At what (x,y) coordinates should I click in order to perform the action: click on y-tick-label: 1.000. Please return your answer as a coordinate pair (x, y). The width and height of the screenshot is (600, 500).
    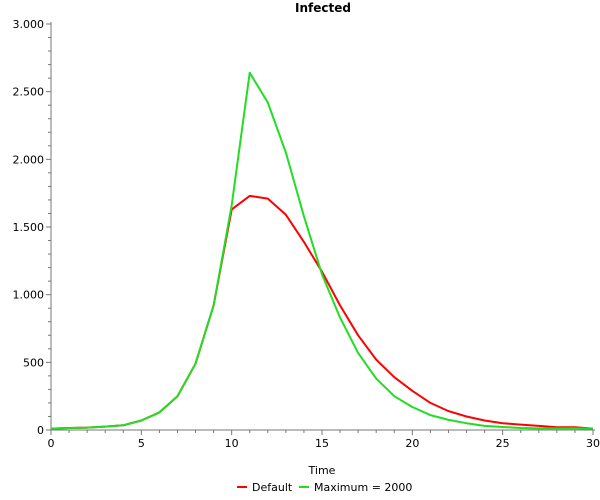
    Looking at the image, I should click on (29, 295).